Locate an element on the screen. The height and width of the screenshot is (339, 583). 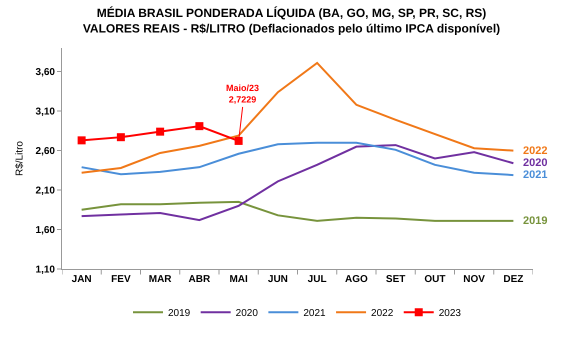
y-tick-label: 3,10 is located at coordinates (46, 112).